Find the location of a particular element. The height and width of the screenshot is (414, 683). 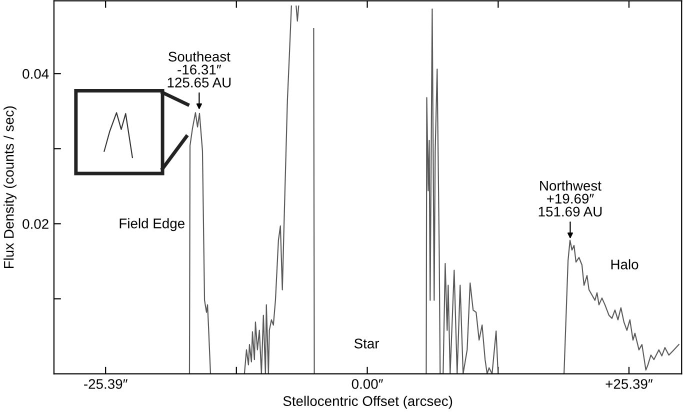

x-tick-label: -25.39″ is located at coordinates (106, 384).